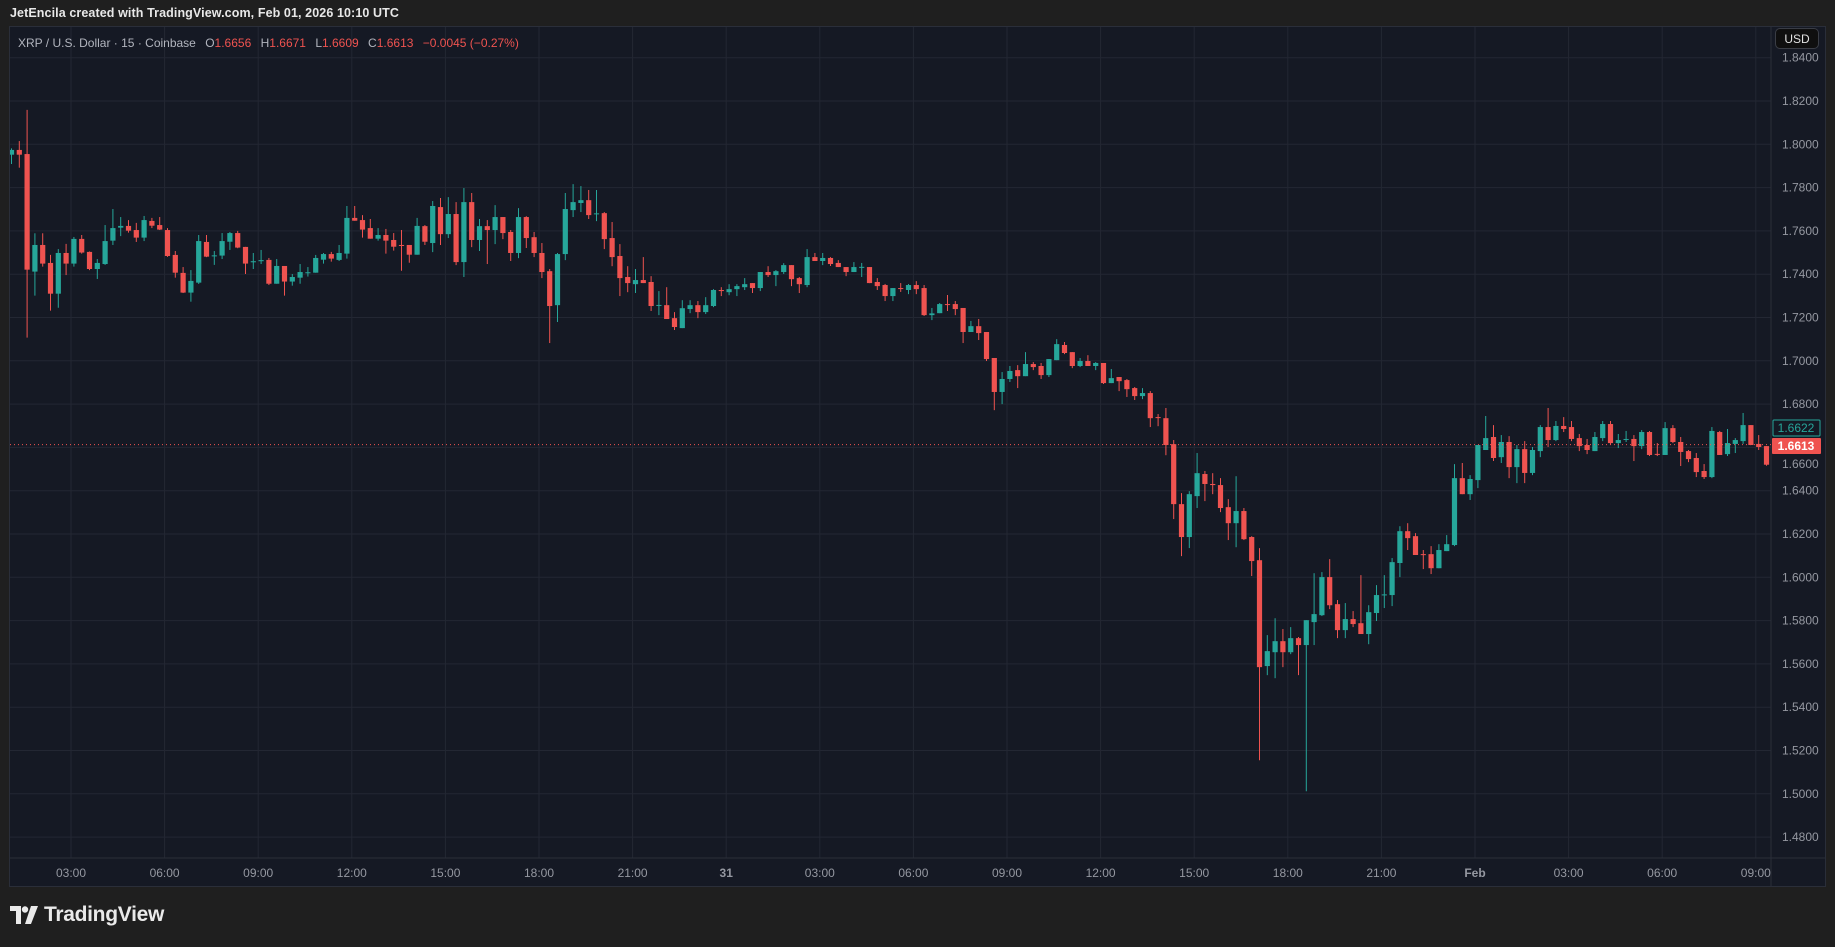 The width and height of the screenshot is (1835, 947). Describe the element at coordinates (1381, 873) in the screenshot. I see `time-tick-label: 21:00` at that location.